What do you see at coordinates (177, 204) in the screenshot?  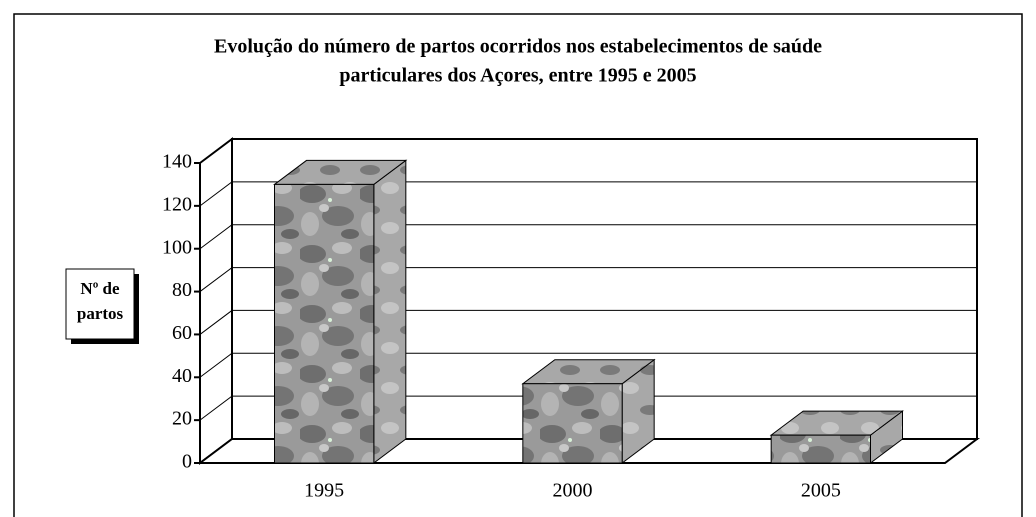 I see `y-tick-label: 120` at bounding box center [177, 204].